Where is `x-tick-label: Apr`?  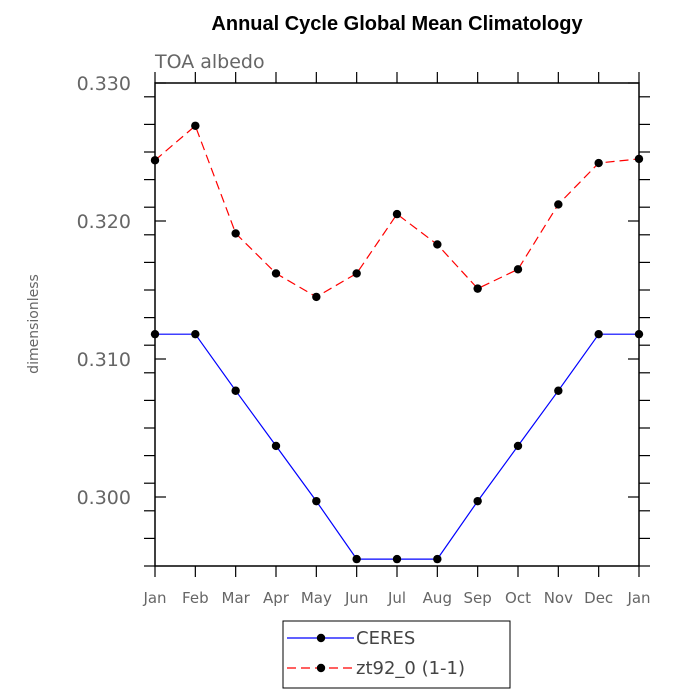 x-tick-label: Apr is located at coordinates (276, 598).